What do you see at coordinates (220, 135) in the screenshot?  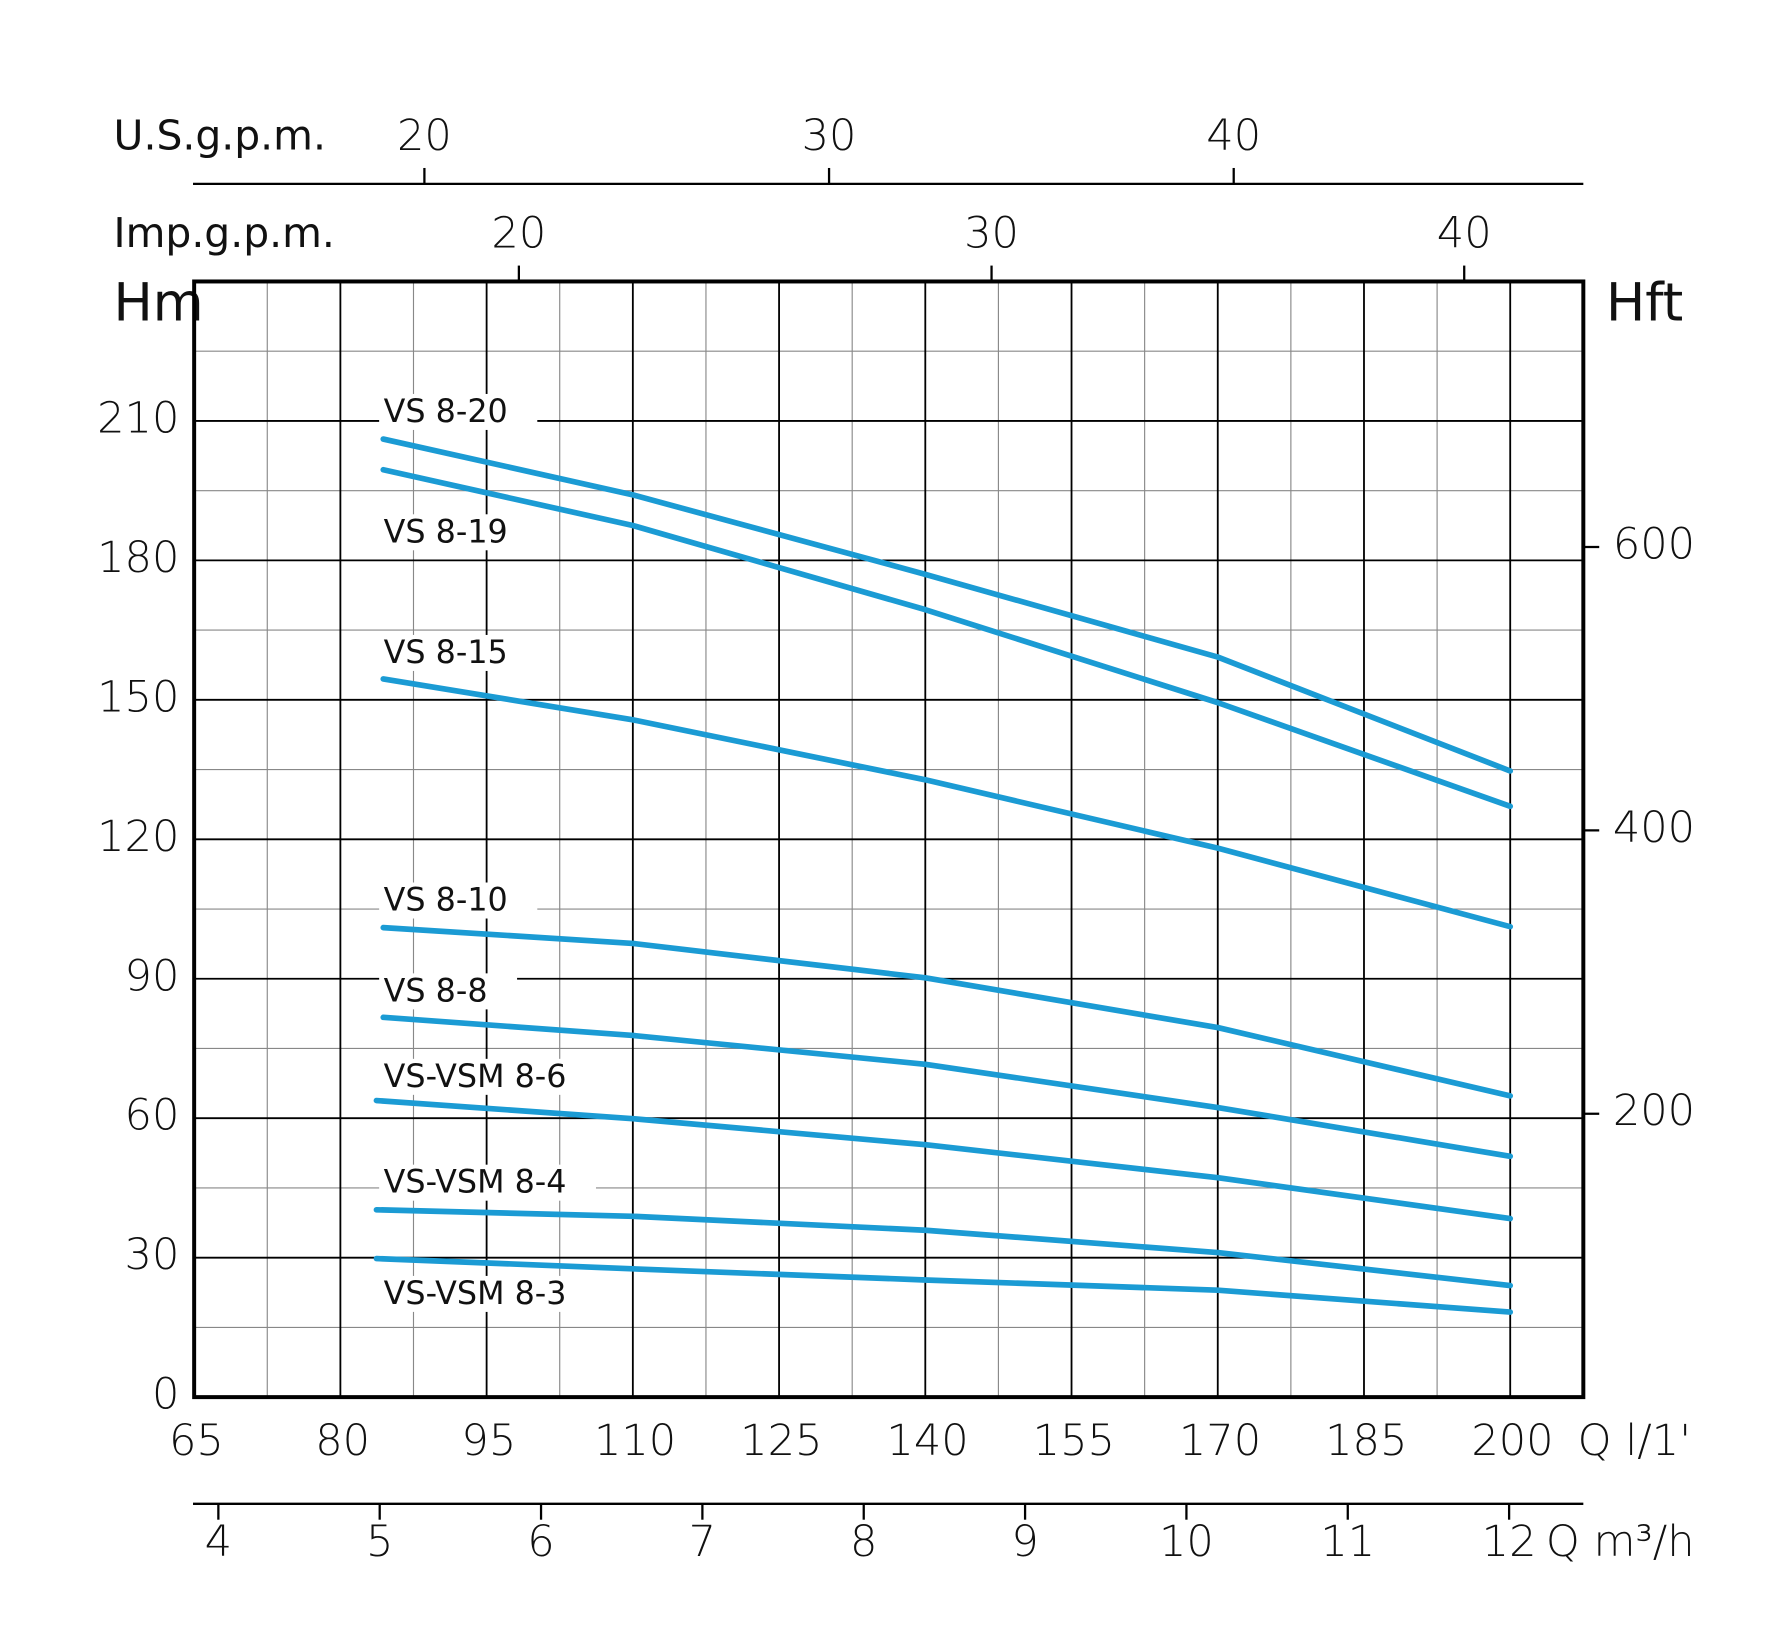 I see `axis-label: U.S.g.p.m.` at bounding box center [220, 135].